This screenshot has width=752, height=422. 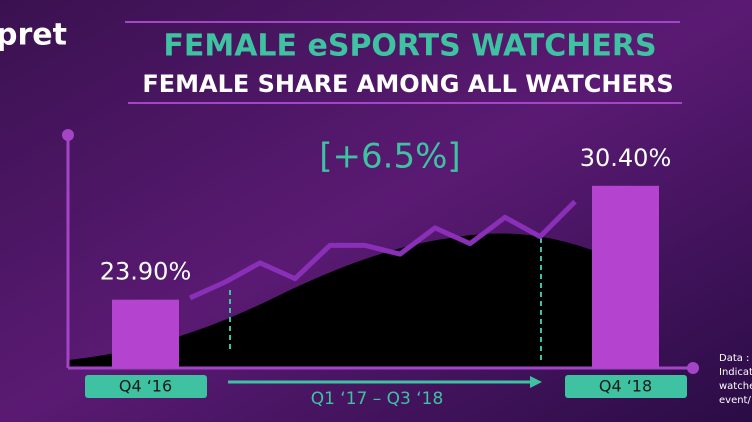 I want to click on x-tick-label: Q4 ‘16, so click(x=145, y=386).